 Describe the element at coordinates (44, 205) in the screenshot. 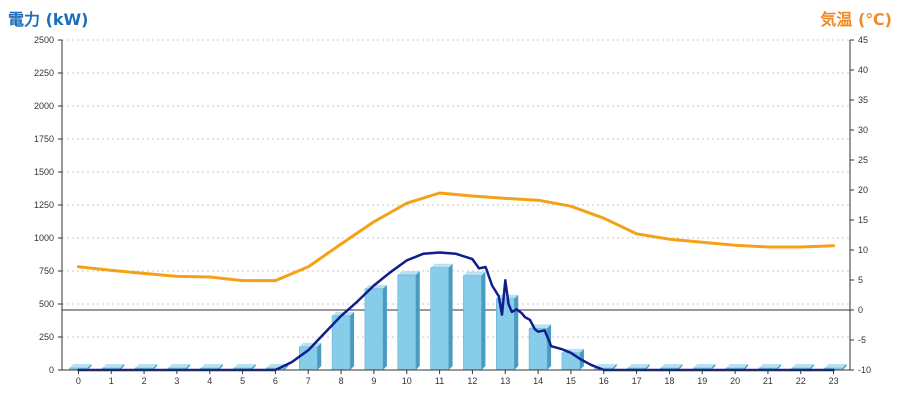

I see `left-tick-label: 1250` at that location.